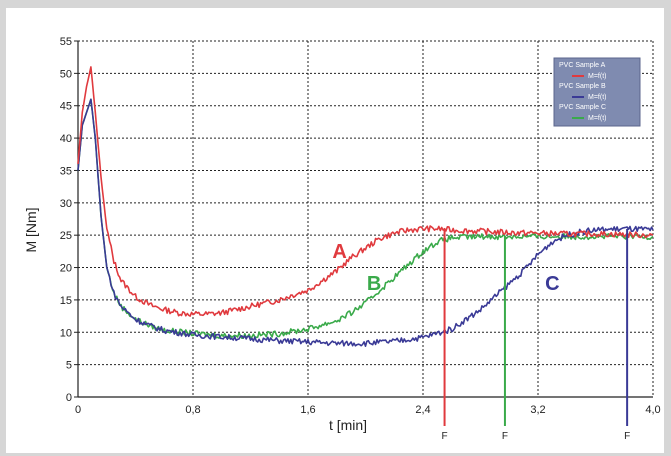  I want to click on y-tick-label: 45, so click(66, 107).